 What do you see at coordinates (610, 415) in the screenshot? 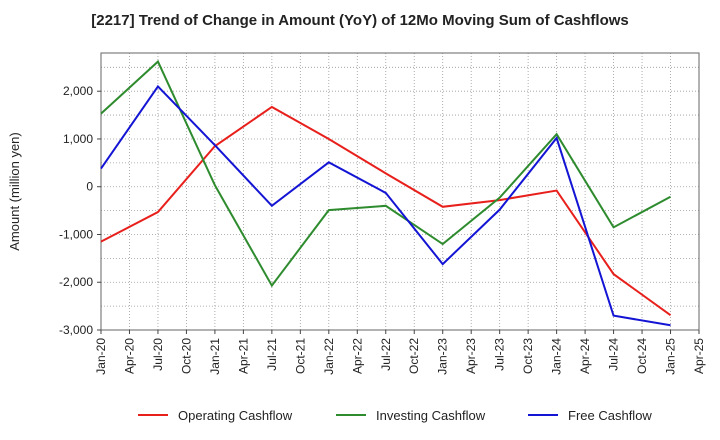
I see `legend-label-free-cashflow: Free Cashflow` at bounding box center [610, 415].